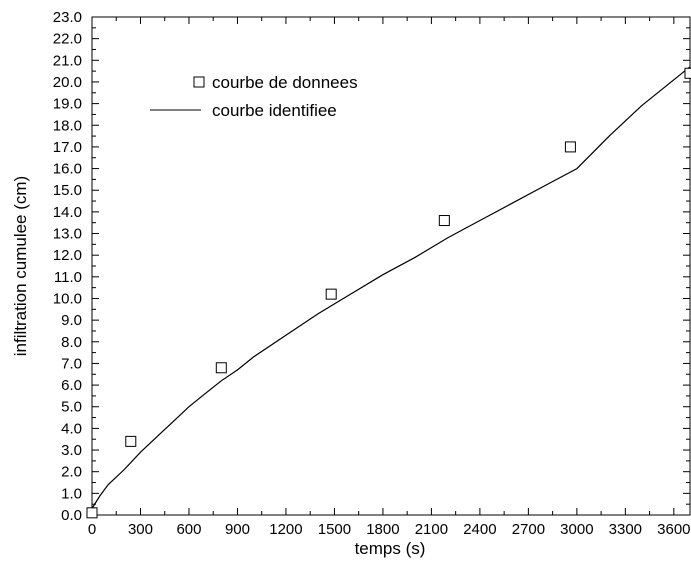 The height and width of the screenshot is (562, 691). What do you see at coordinates (68, 277) in the screenshot?
I see `y-tick-label: 11.0` at bounding box center [68, 277].